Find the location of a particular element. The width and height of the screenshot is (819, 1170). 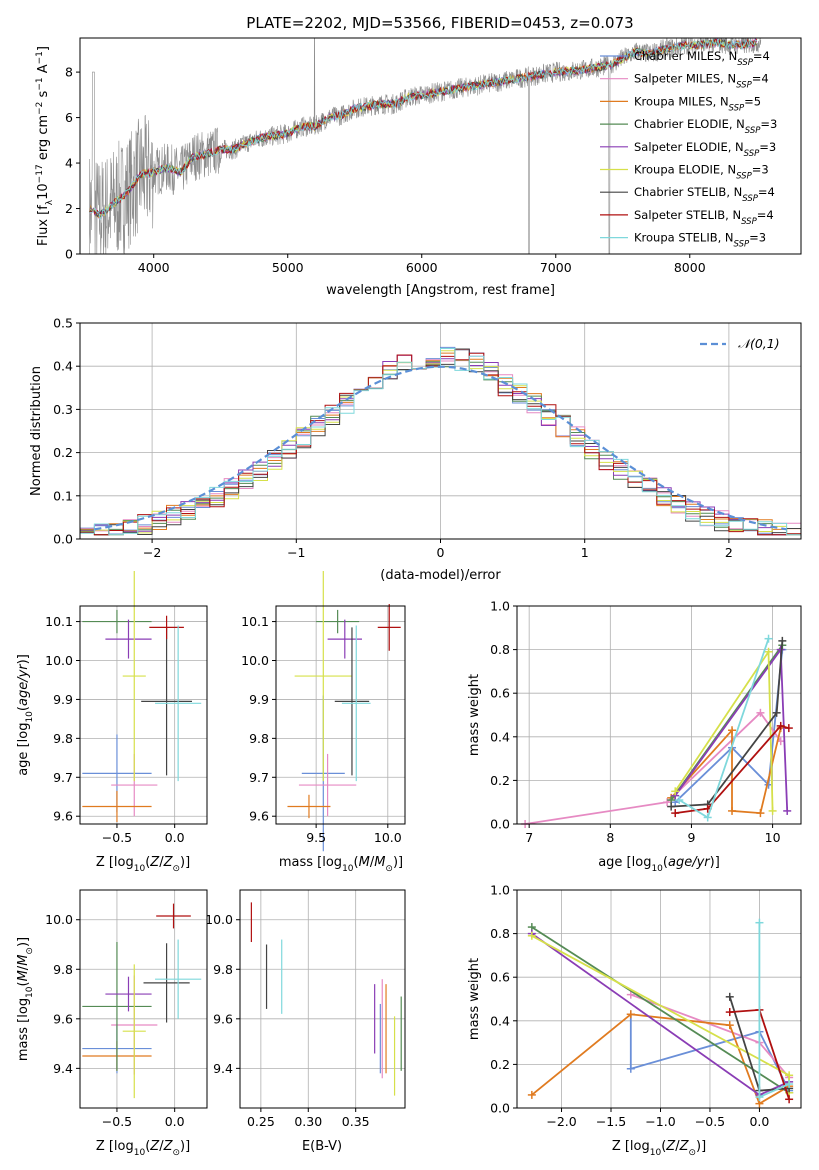

legend-label: Chabrier ELODIE, NSSP=3 is located at coordinates (705, 126).